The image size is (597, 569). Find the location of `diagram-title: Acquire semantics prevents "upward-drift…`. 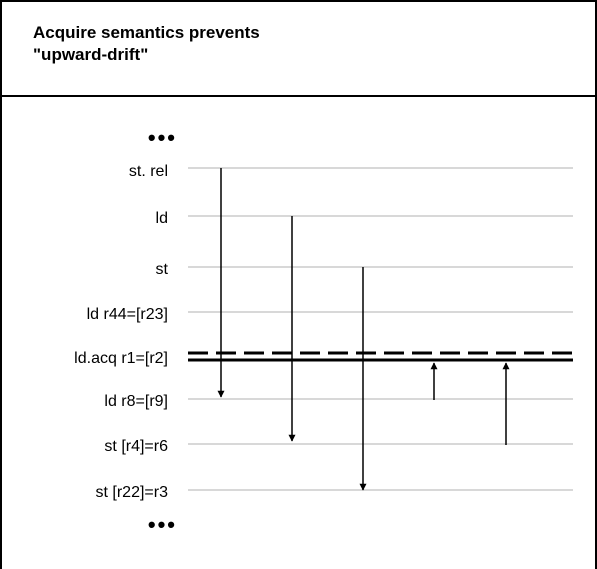

diagram-title: Acquire semantics prevents "upward-drift… is located at coordinates (146, 44).